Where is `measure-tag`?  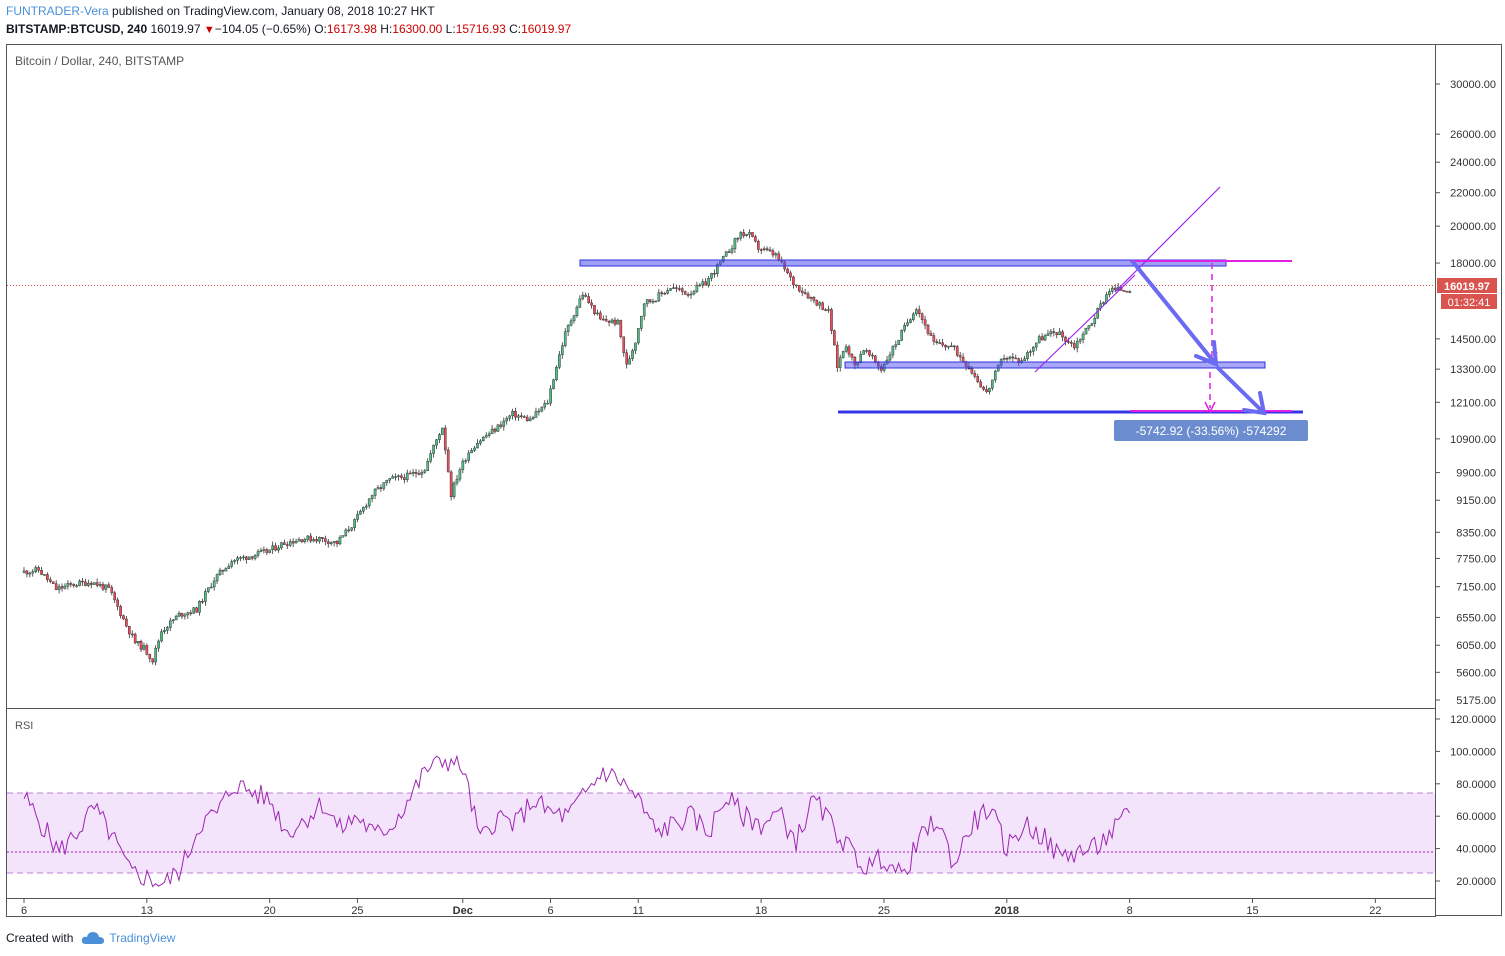 measure-tag is located at coordinates (1211, 430).